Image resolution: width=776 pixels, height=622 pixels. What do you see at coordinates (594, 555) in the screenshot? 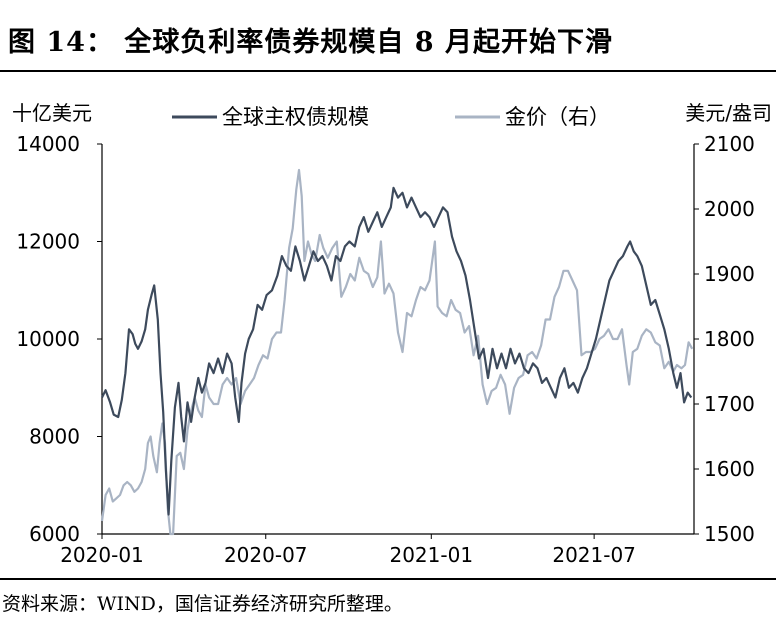
I see `x-tick-label: 2021-07` at bounding box center [594, 555].